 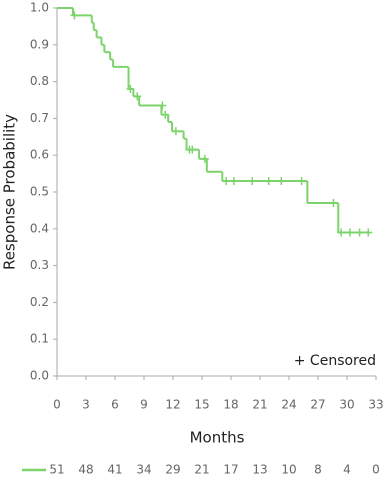 What do you see at coordinates (217, 438) in the screenshot?
I see `x-axis-title: Months` at bounding box center [217, 438].